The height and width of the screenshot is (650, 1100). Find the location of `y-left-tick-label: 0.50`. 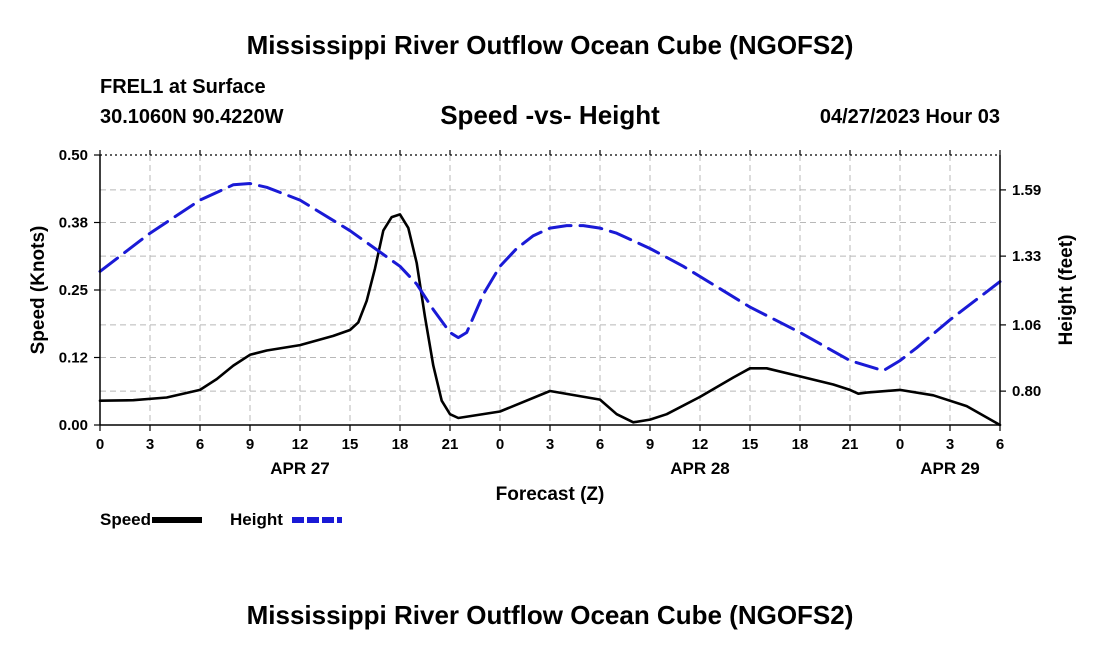

y-left-tick-label: 0.50 is located at coordinates (73, 155).